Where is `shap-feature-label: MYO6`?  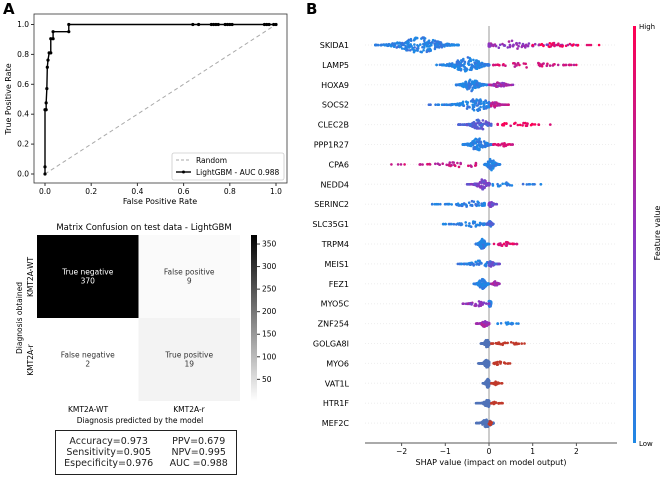
shap-feature-label: MYO6 is located at coordinates (337, 363).